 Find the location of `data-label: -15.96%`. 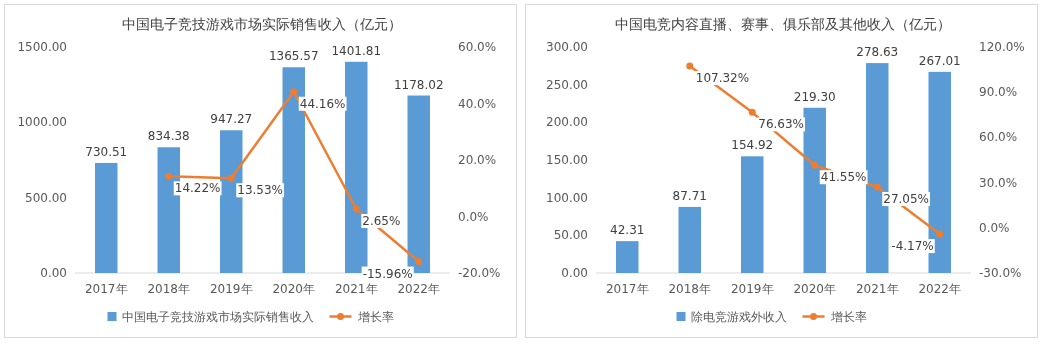

data-label: -15.96% is located at coordinates (387, 273).